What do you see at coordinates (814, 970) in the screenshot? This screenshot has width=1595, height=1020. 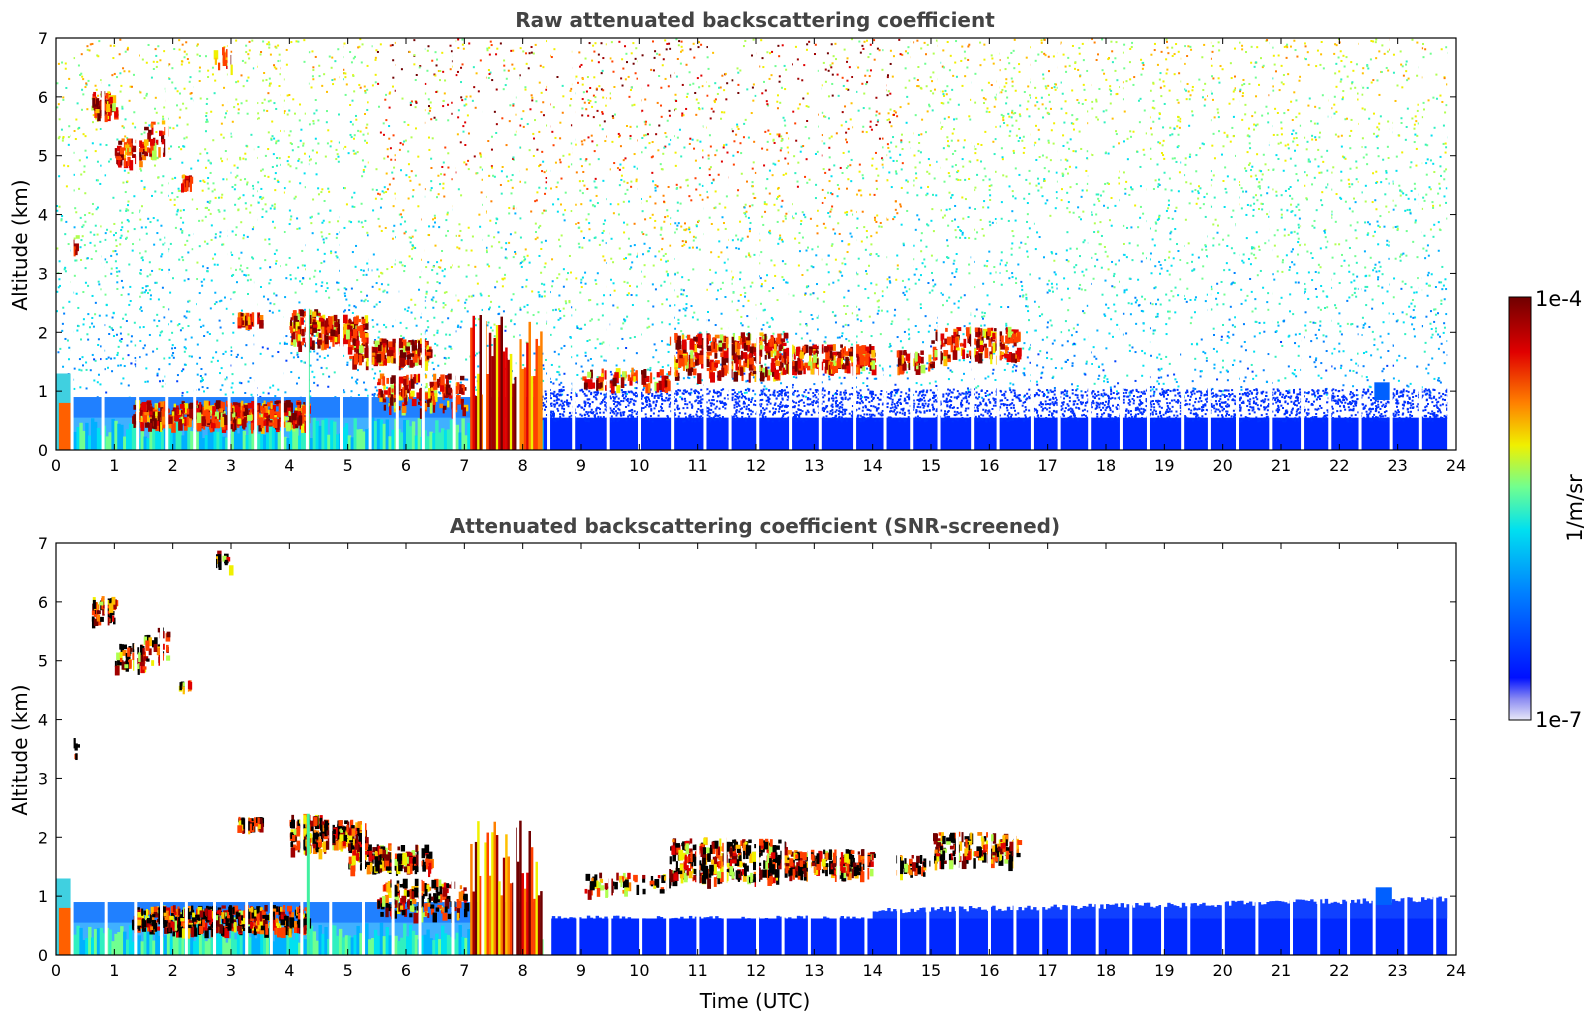 I see `snr-x-tick-label: 13` at bounding box center [814, 970].